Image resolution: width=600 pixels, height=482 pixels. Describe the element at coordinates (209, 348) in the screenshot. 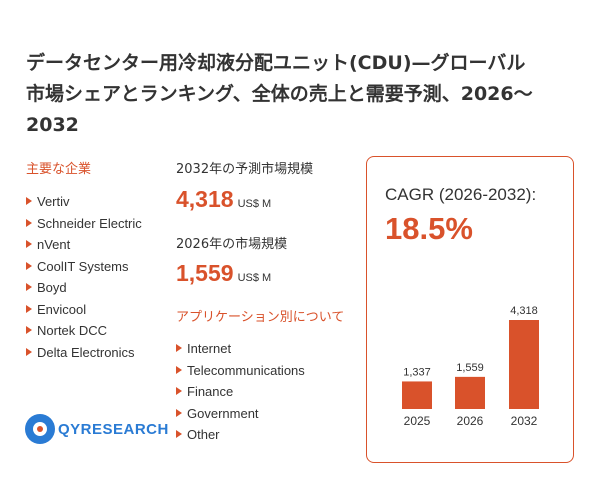

I see `application-item-label: Internet` at that location.